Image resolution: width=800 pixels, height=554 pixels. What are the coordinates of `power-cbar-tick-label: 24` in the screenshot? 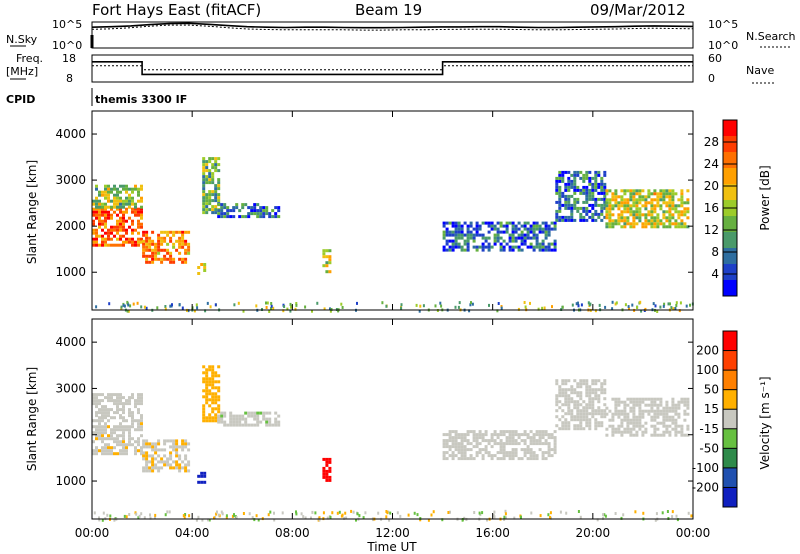 It's located at (711, 164).